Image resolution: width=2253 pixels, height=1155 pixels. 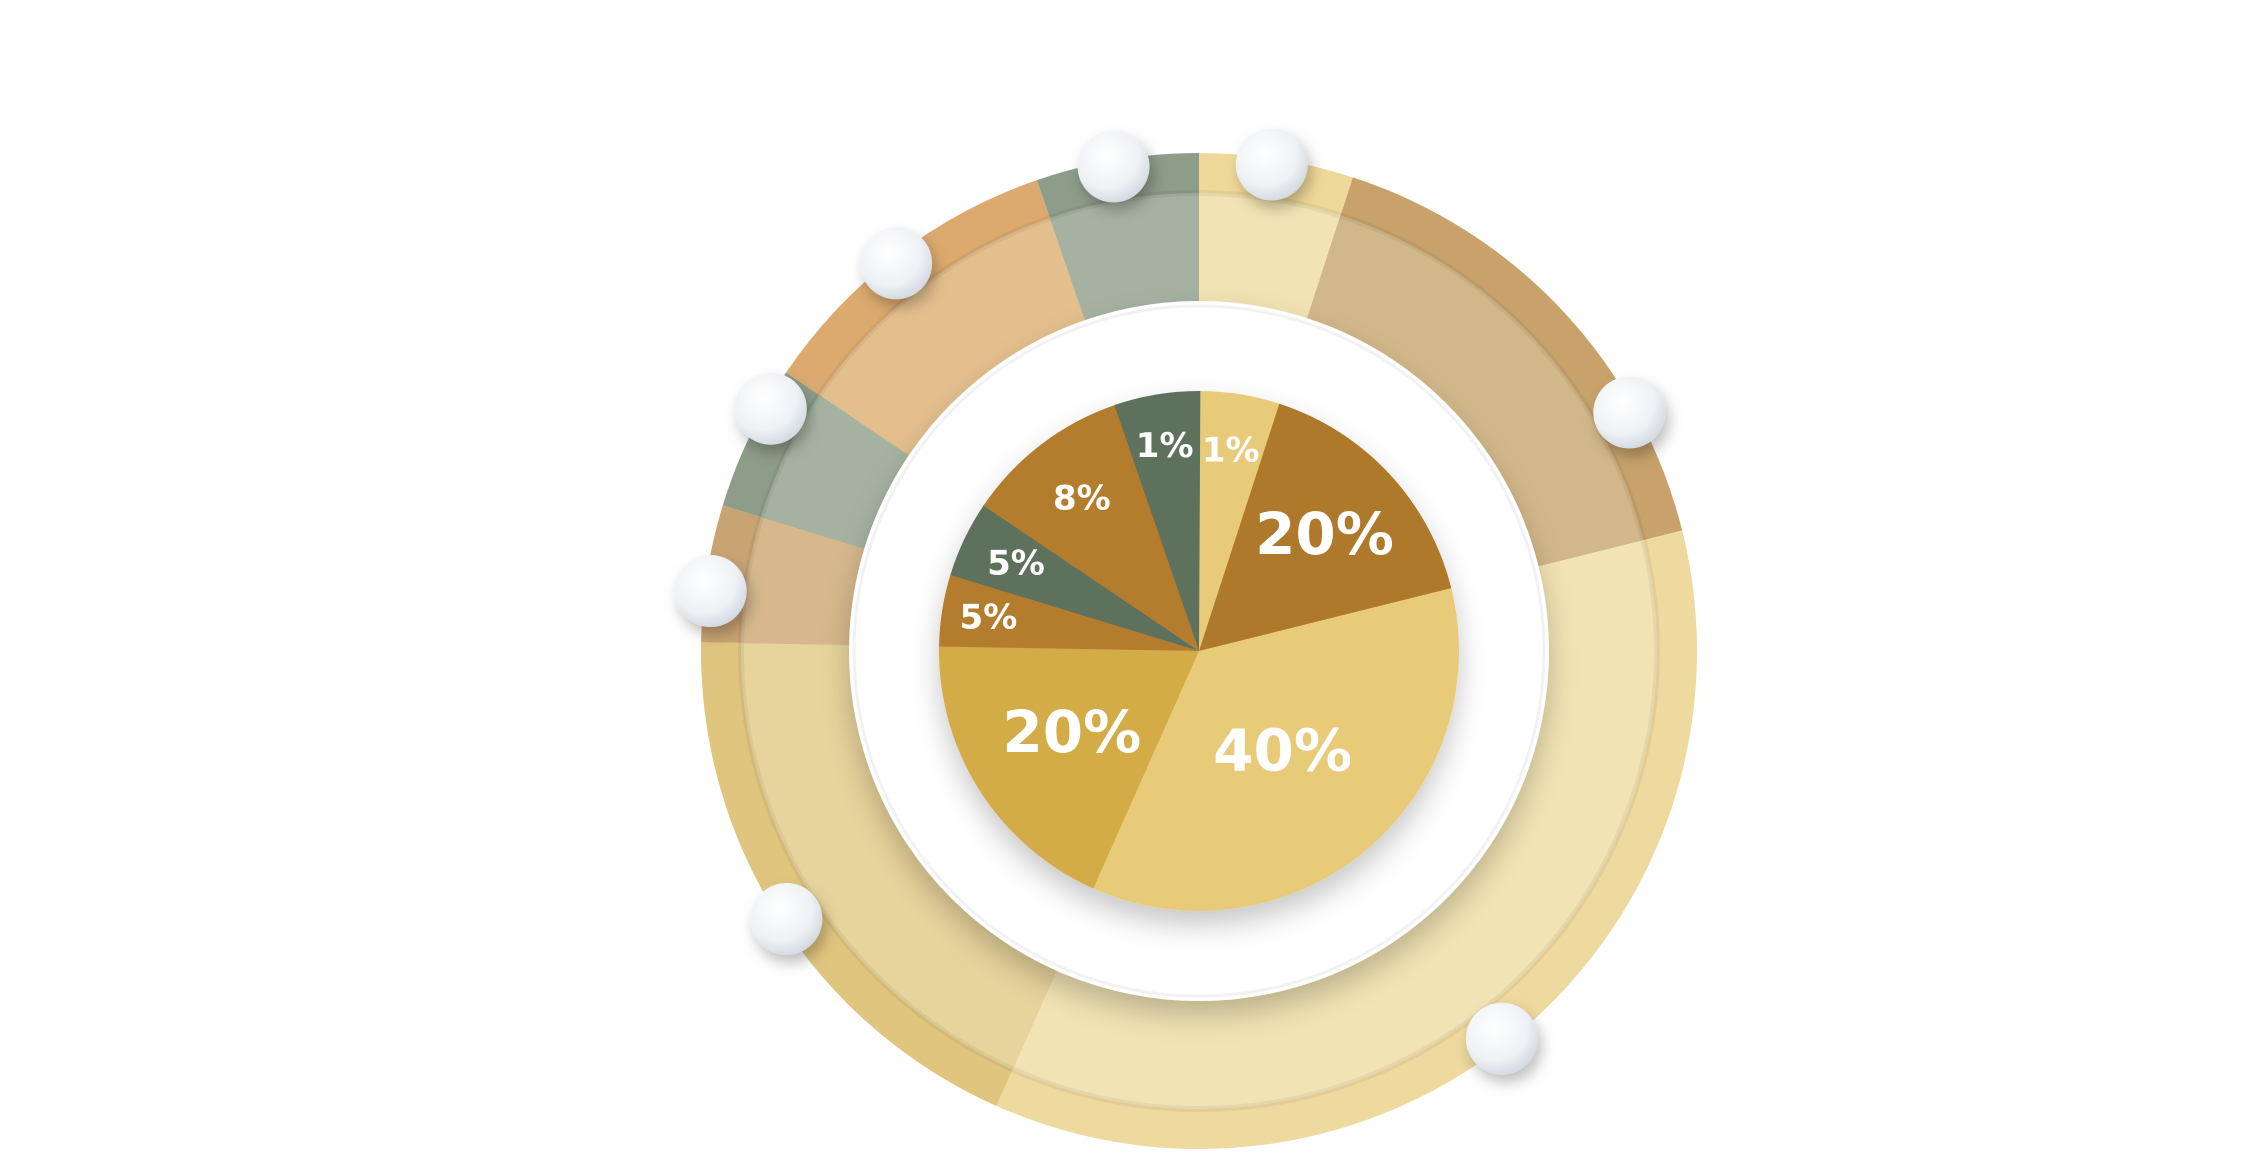 I want to click on slice-labels: 1%20%40%20%5%5%8%1%, so click(x=1177, y=605).